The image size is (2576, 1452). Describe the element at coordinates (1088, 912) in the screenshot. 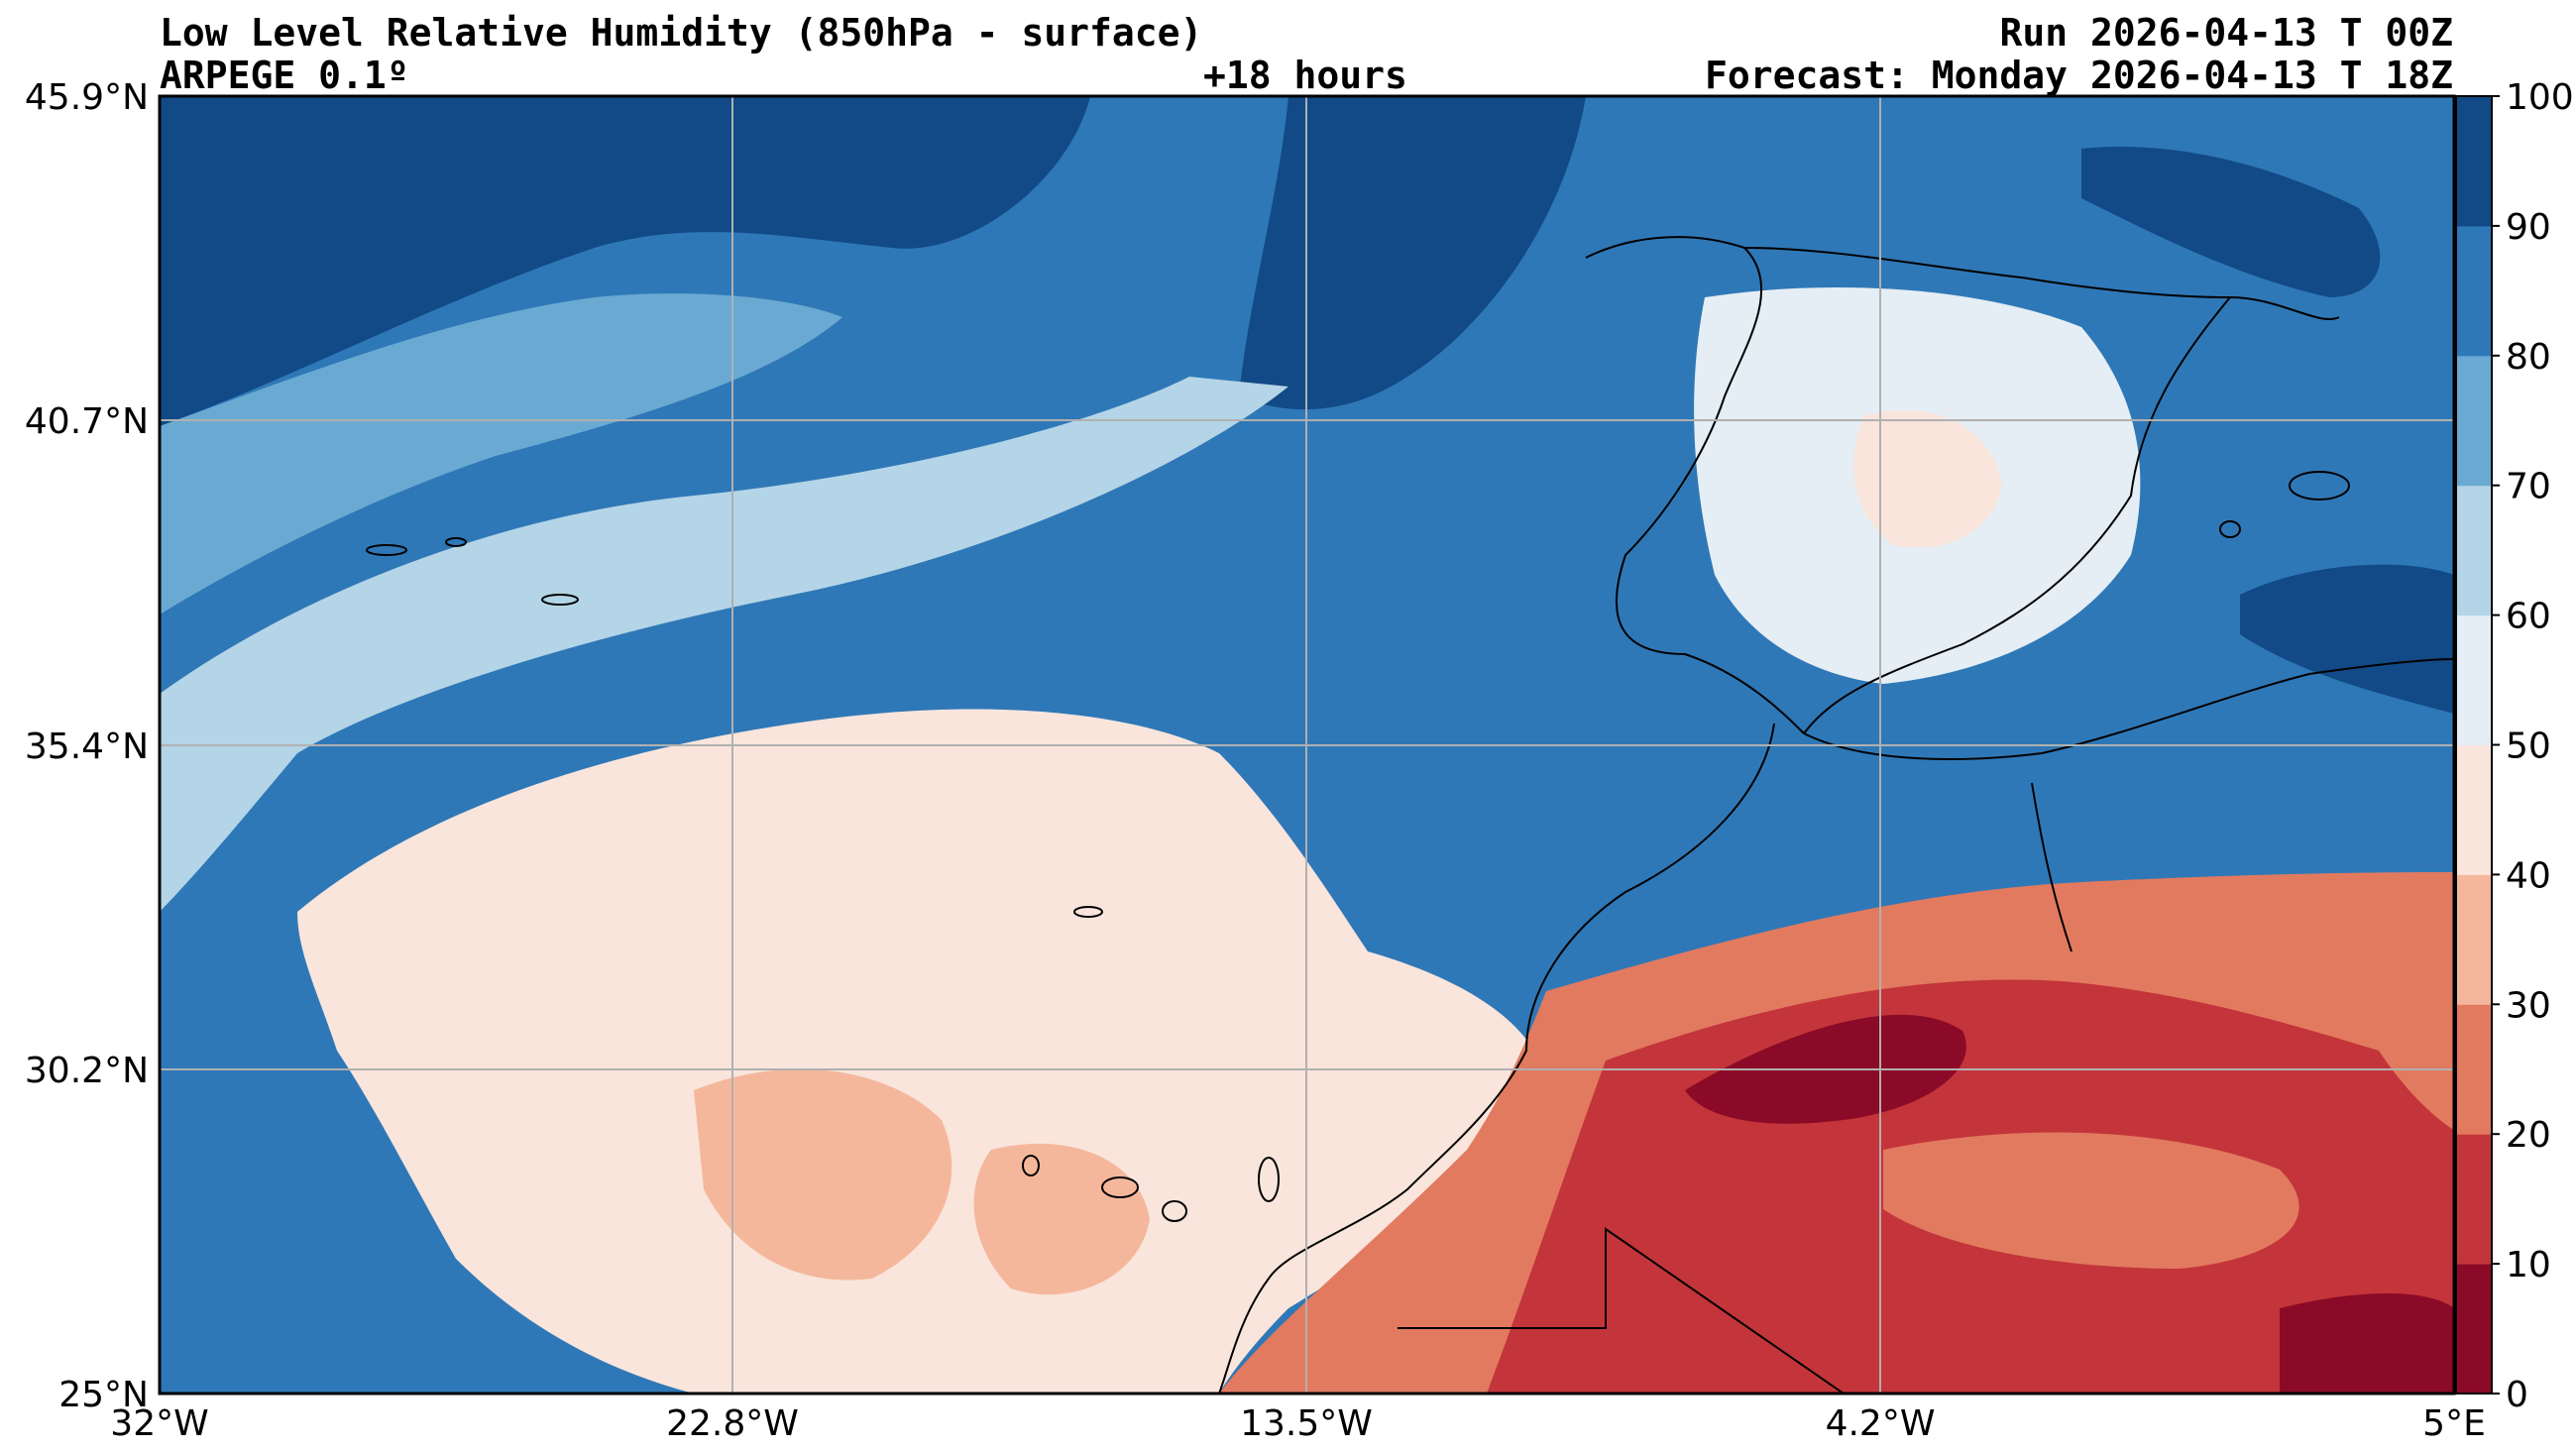

I see `island-madeira` at that location.